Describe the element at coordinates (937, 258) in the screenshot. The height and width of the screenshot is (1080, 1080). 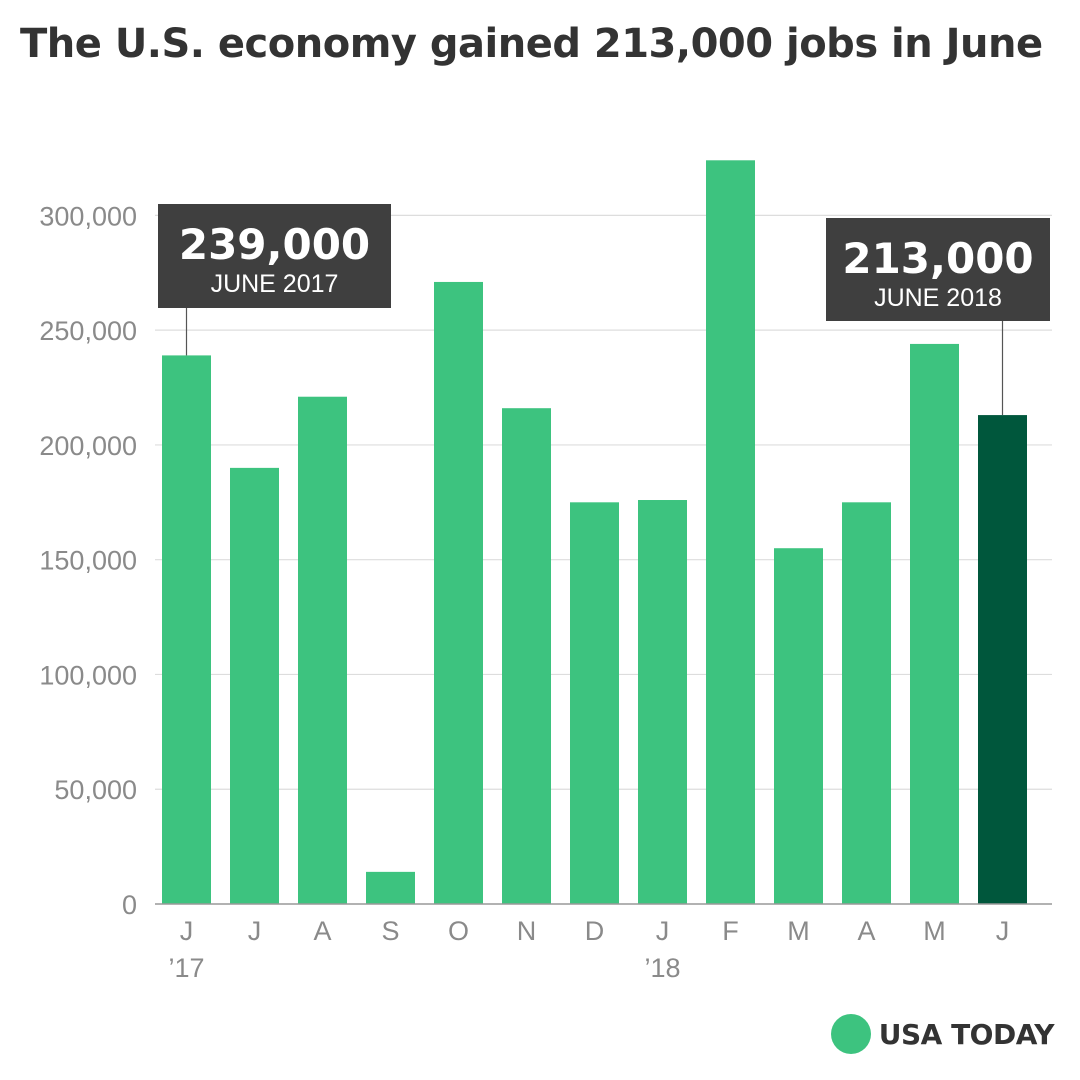
I see `callout-value: 213,000` at that location.